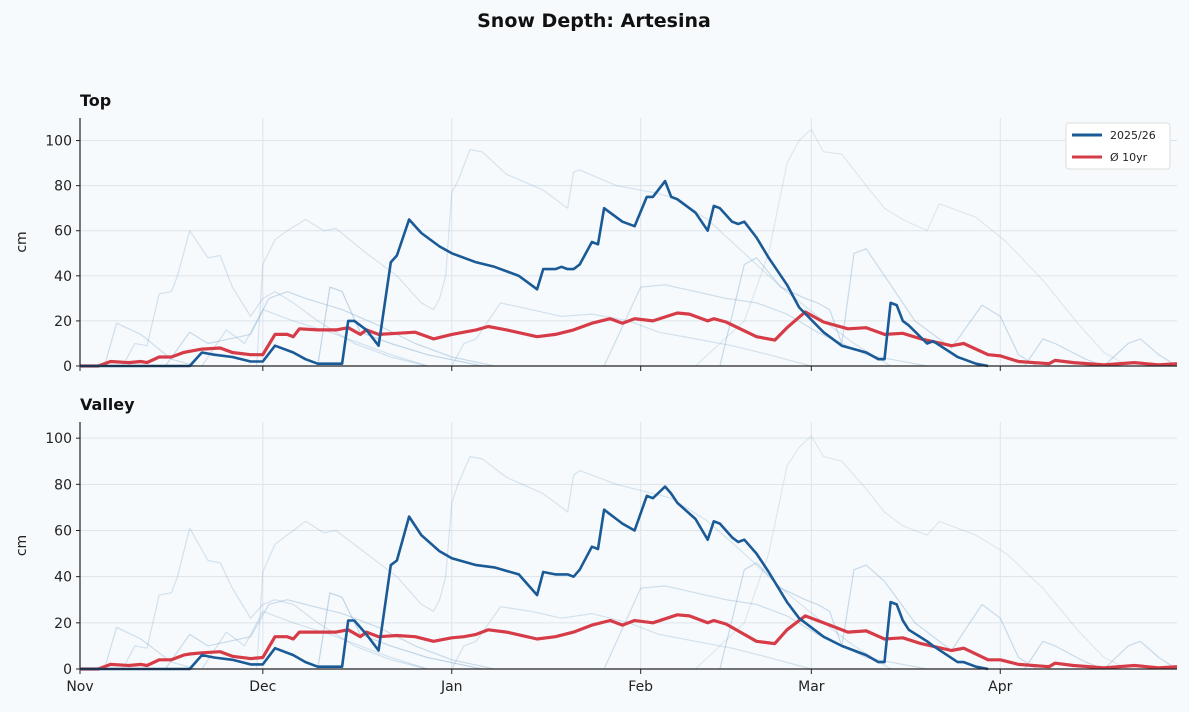 Image resolution: width=1189 pixels, height=712 pixels. I want to click on x-tick-label: Apr, so click(1000, 687).